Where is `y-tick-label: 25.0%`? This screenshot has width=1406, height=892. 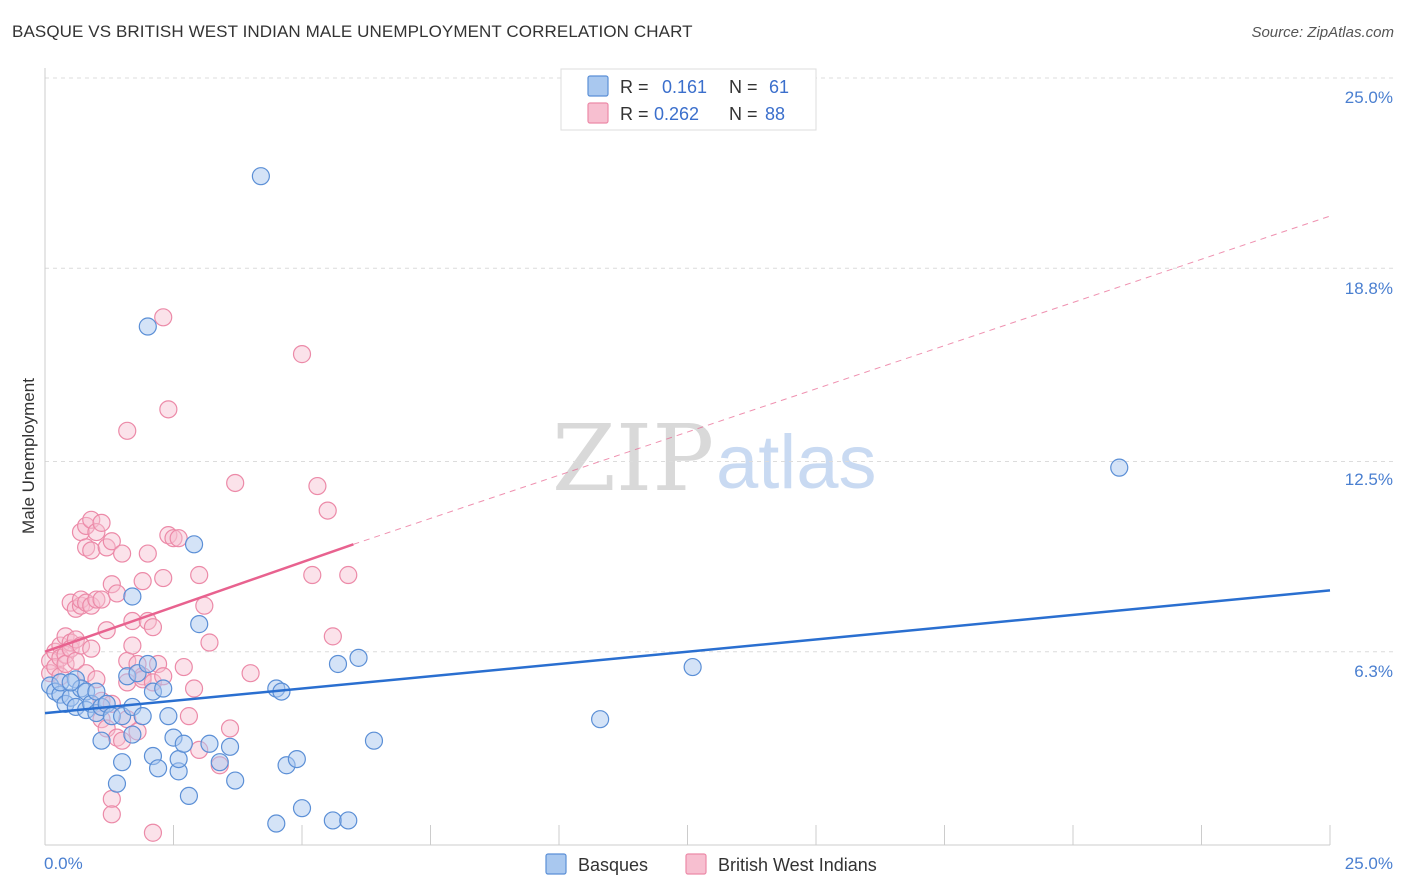 y-tick-label: 25.0% is located at coordinates (1369, 97).